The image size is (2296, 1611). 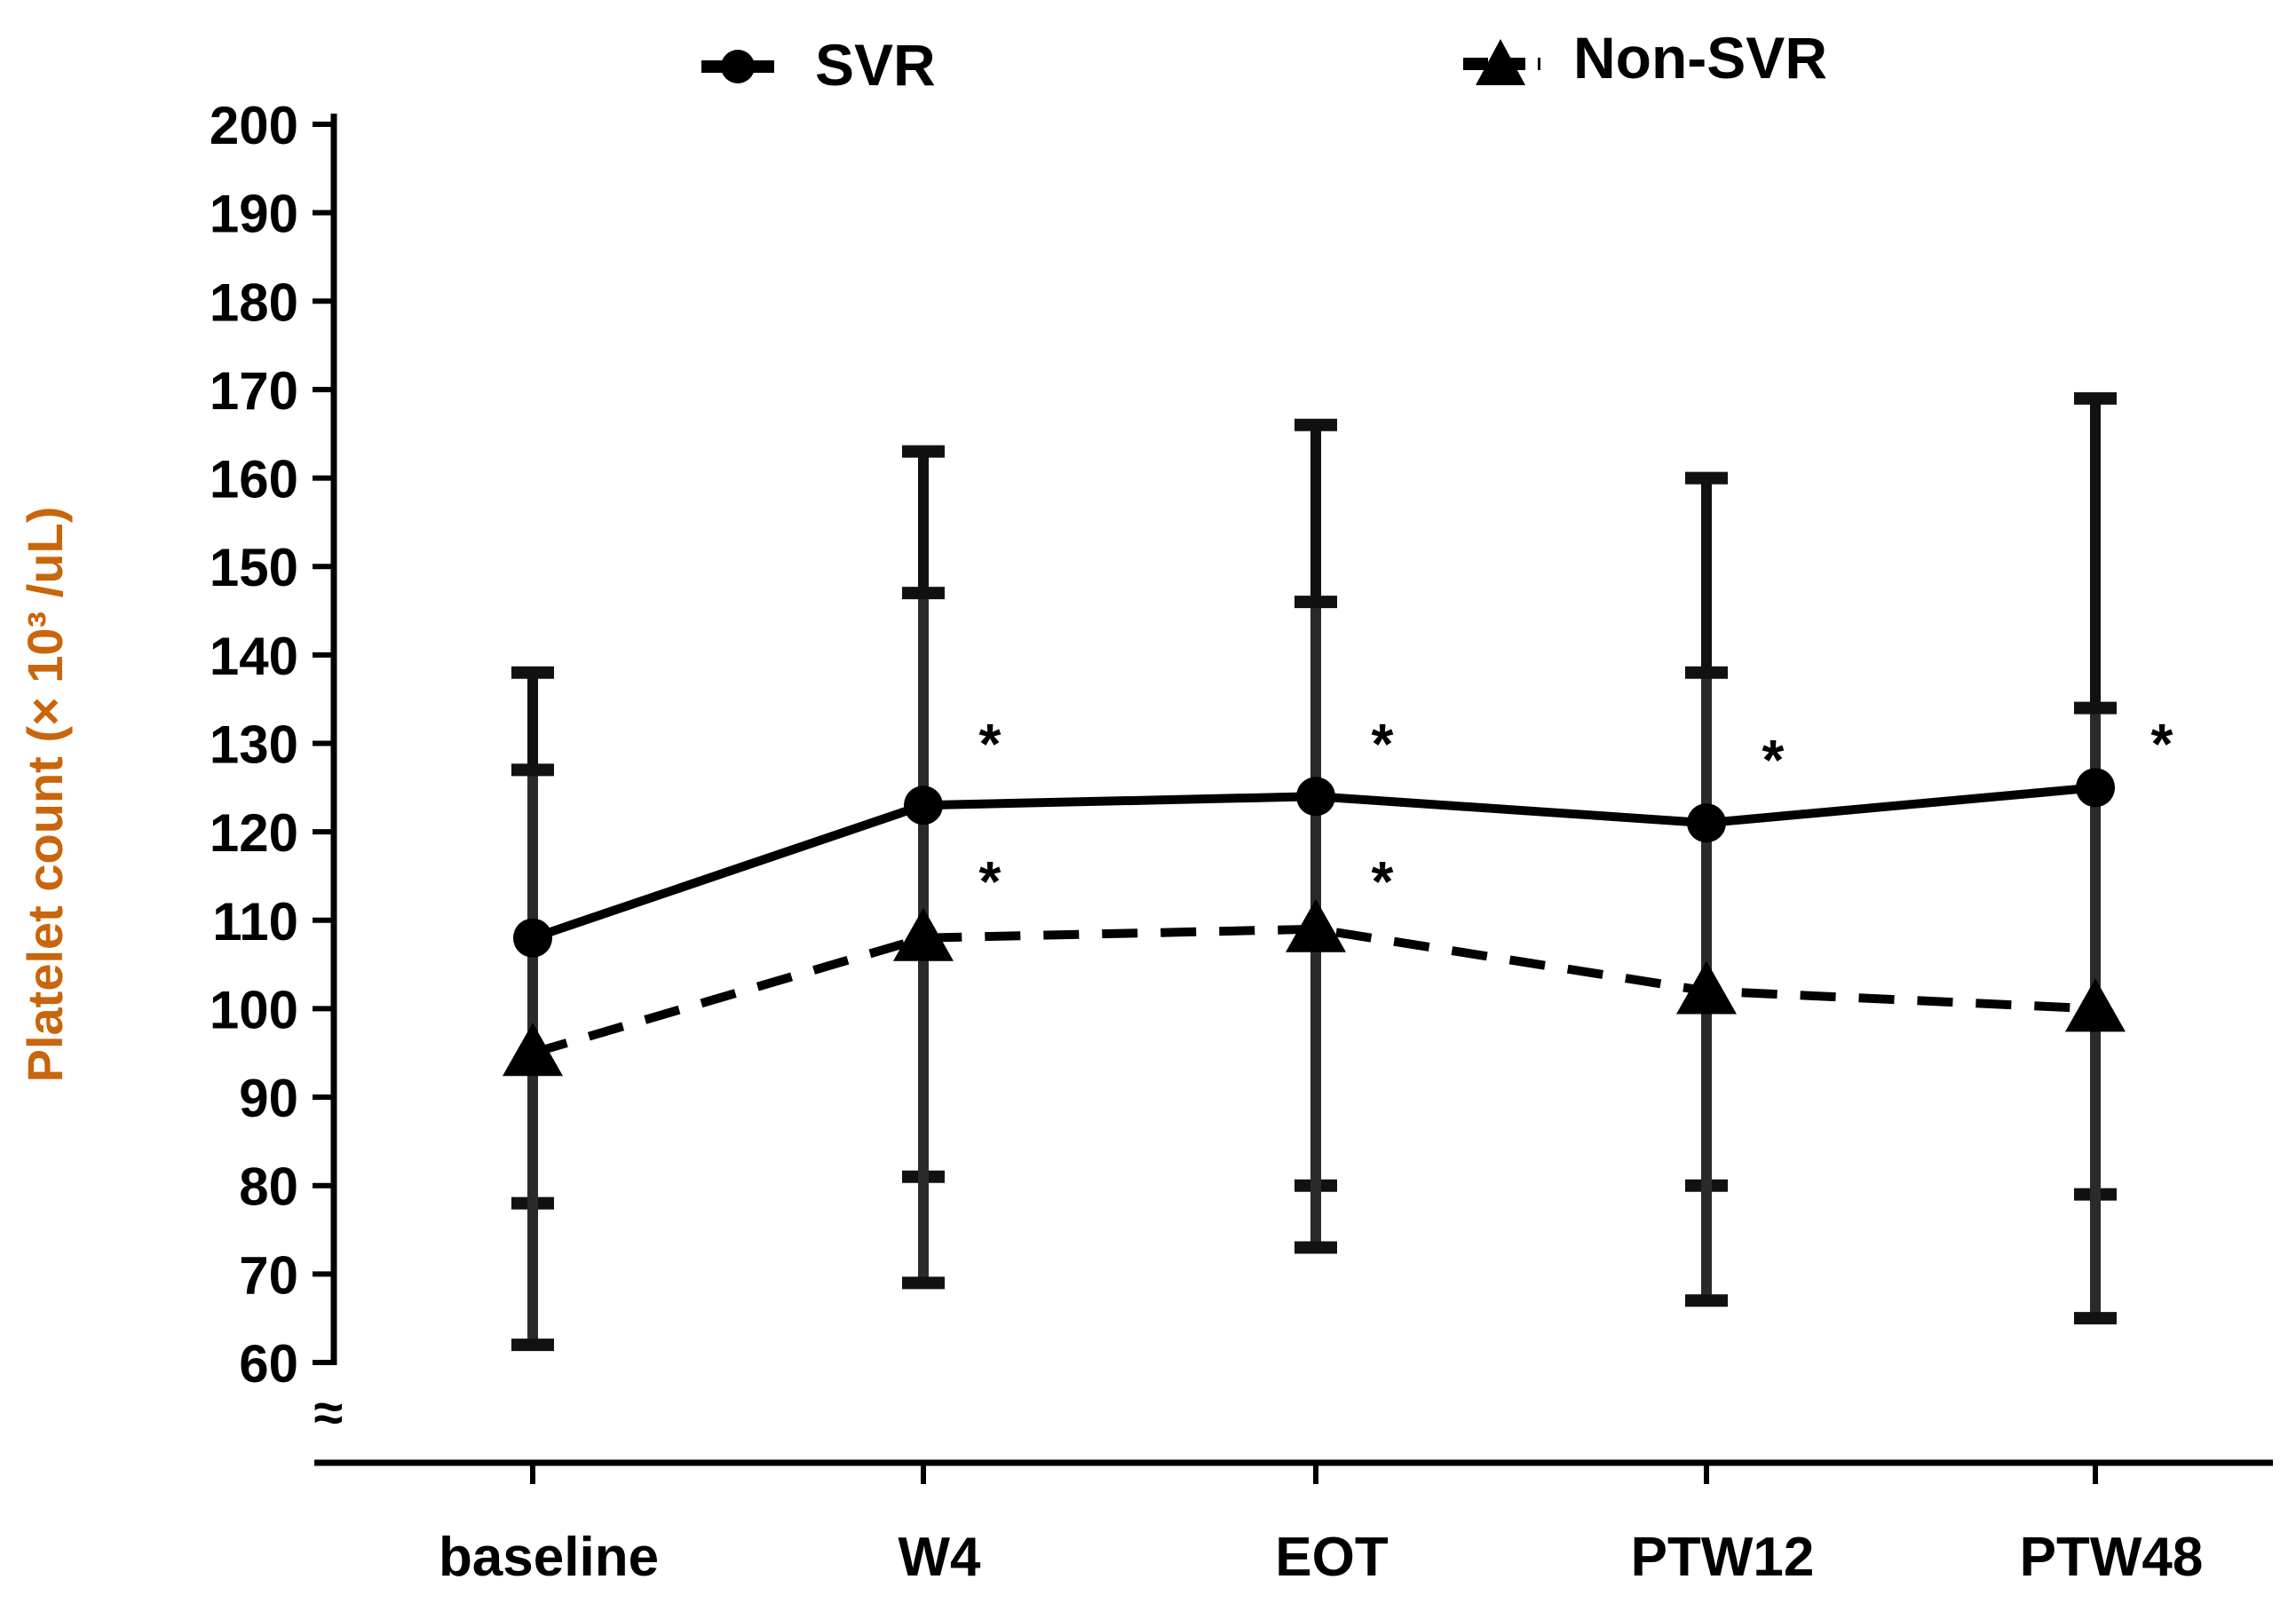 I want to click on y-tick-label: 80, so click(x=268, y=1187).